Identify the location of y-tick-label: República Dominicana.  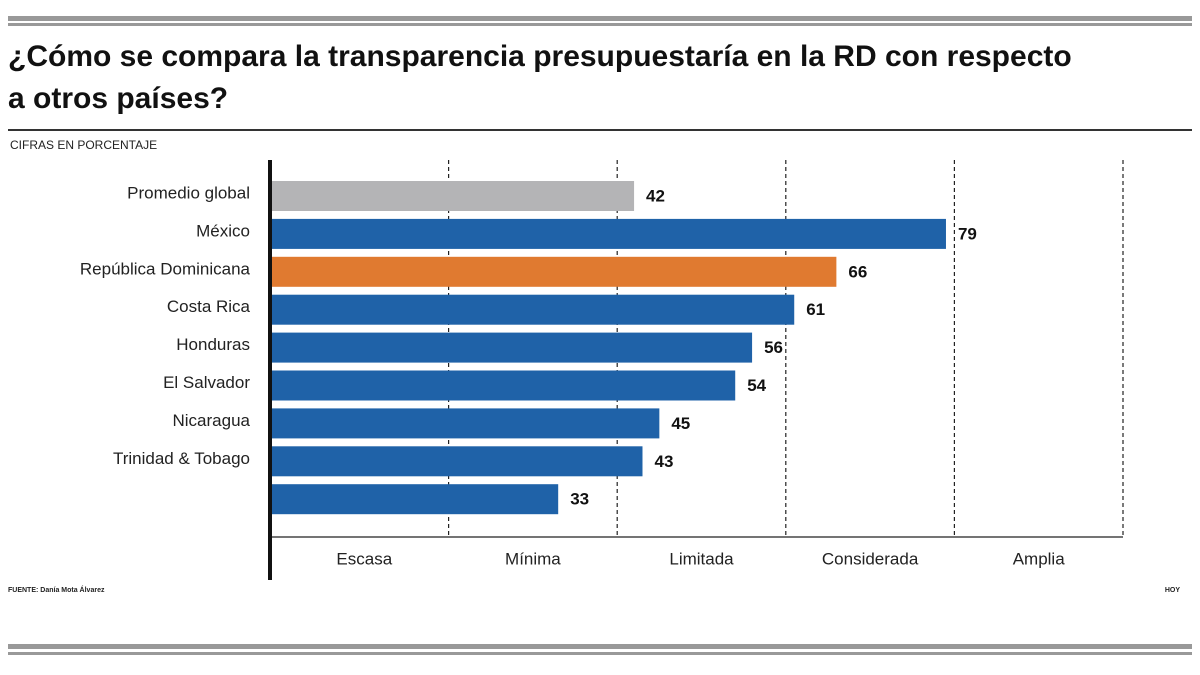
(165, 268).